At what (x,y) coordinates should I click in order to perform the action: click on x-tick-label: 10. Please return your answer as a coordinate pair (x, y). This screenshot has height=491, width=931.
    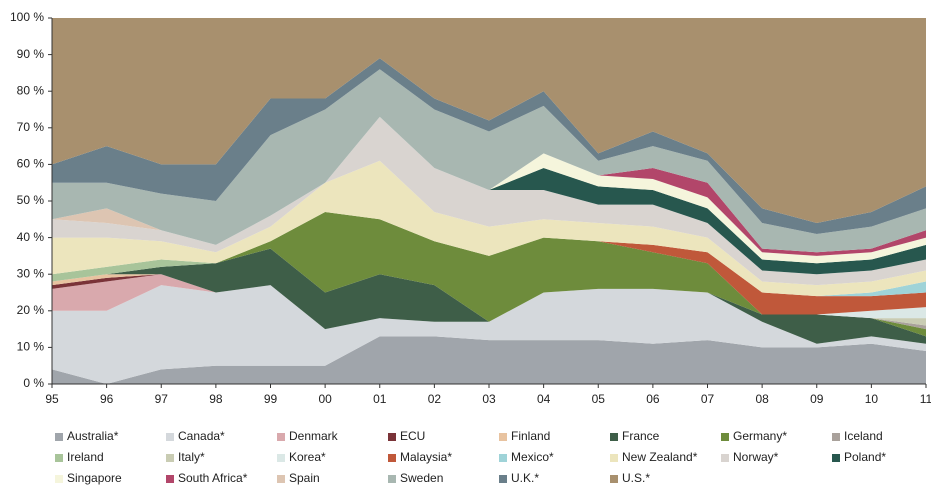
    Looking at the image, I should click on (872, 399).